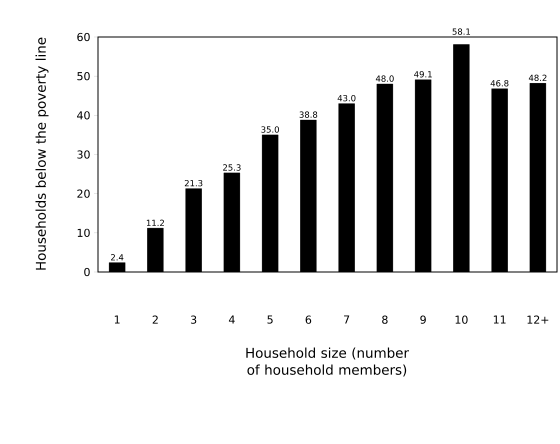 The width and height of the screenshot is (560, 444). Describe the element at coordinates (193, 183) in the screenshot. I see `data-label: 21.3` at that location.